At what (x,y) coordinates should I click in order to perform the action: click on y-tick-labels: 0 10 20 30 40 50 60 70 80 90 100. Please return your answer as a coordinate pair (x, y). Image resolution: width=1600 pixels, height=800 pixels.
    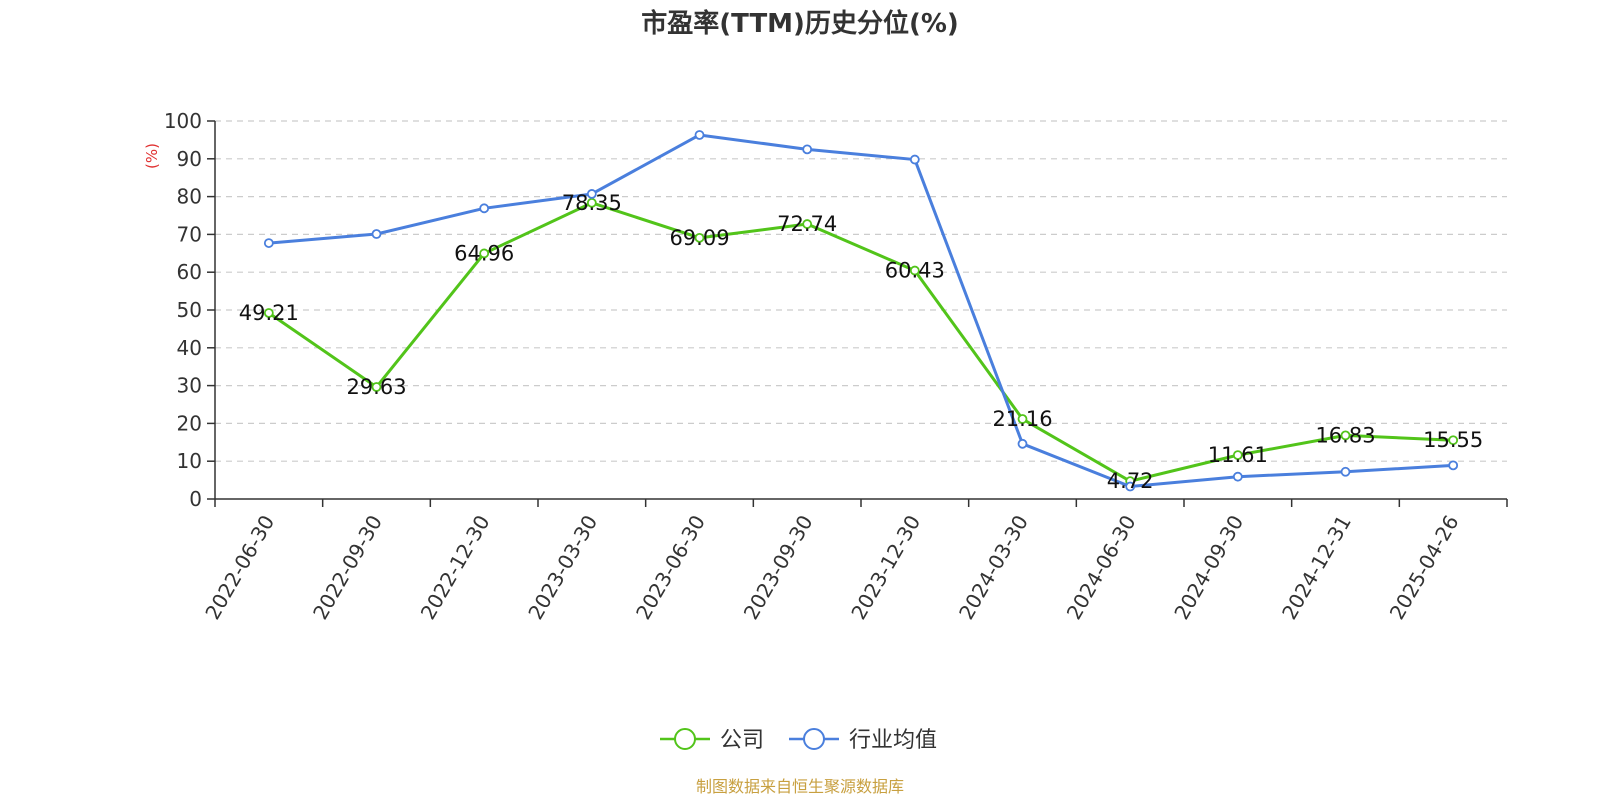
    Looking at the image, I should click on (183, 310).